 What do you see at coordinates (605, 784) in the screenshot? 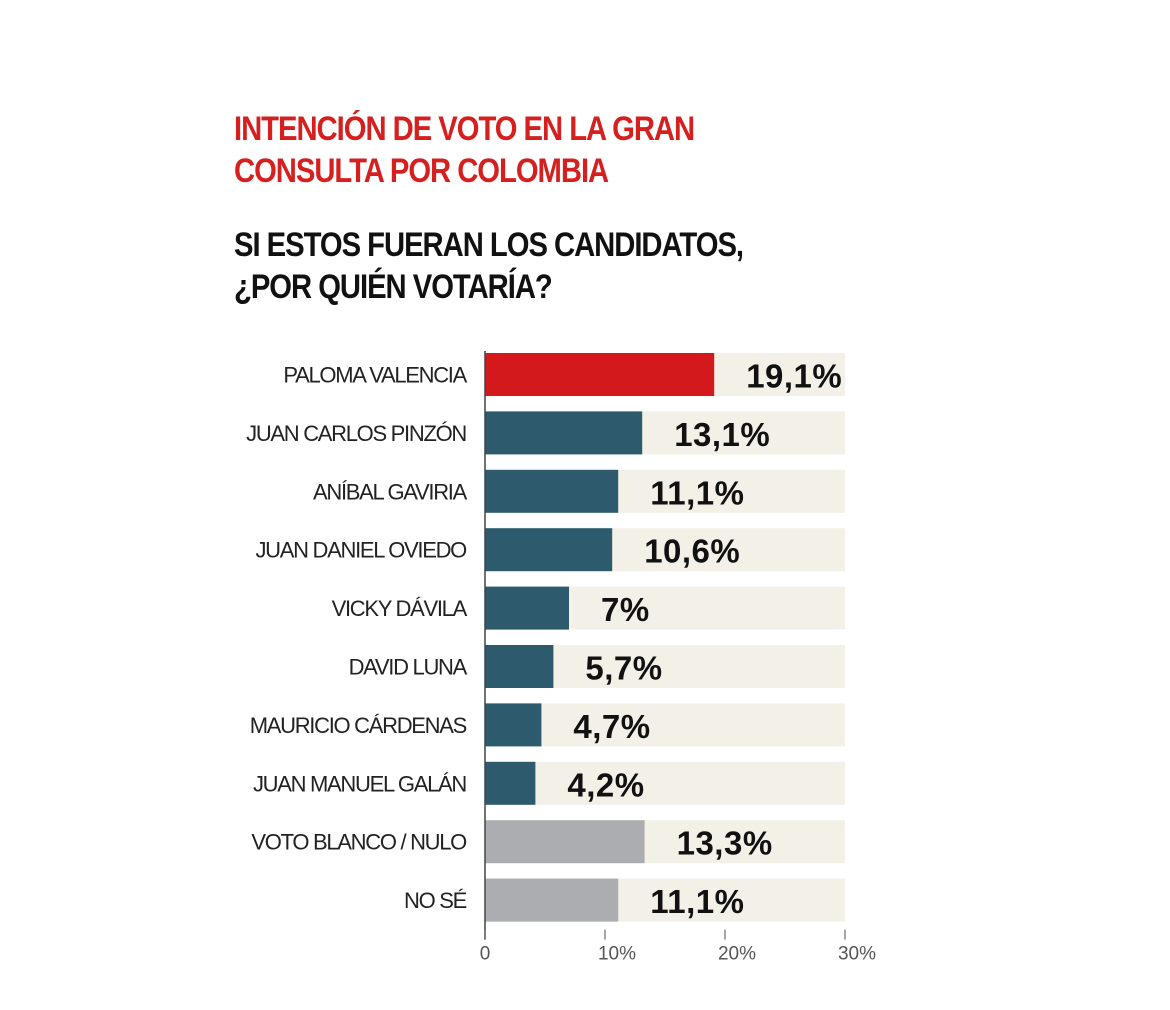
I see `value-label: 4,2%` at bounding box center [605, 784].